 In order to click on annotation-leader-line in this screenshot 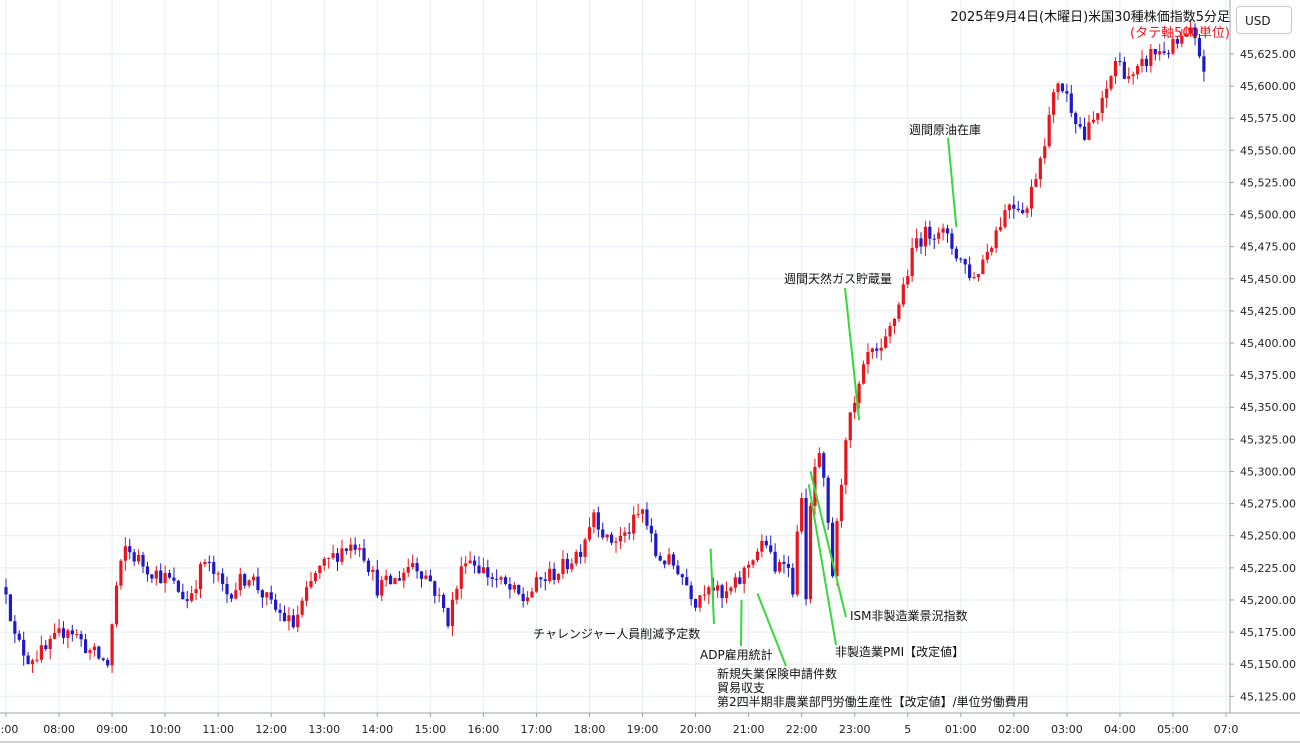, I will do `click(741, 623)`.